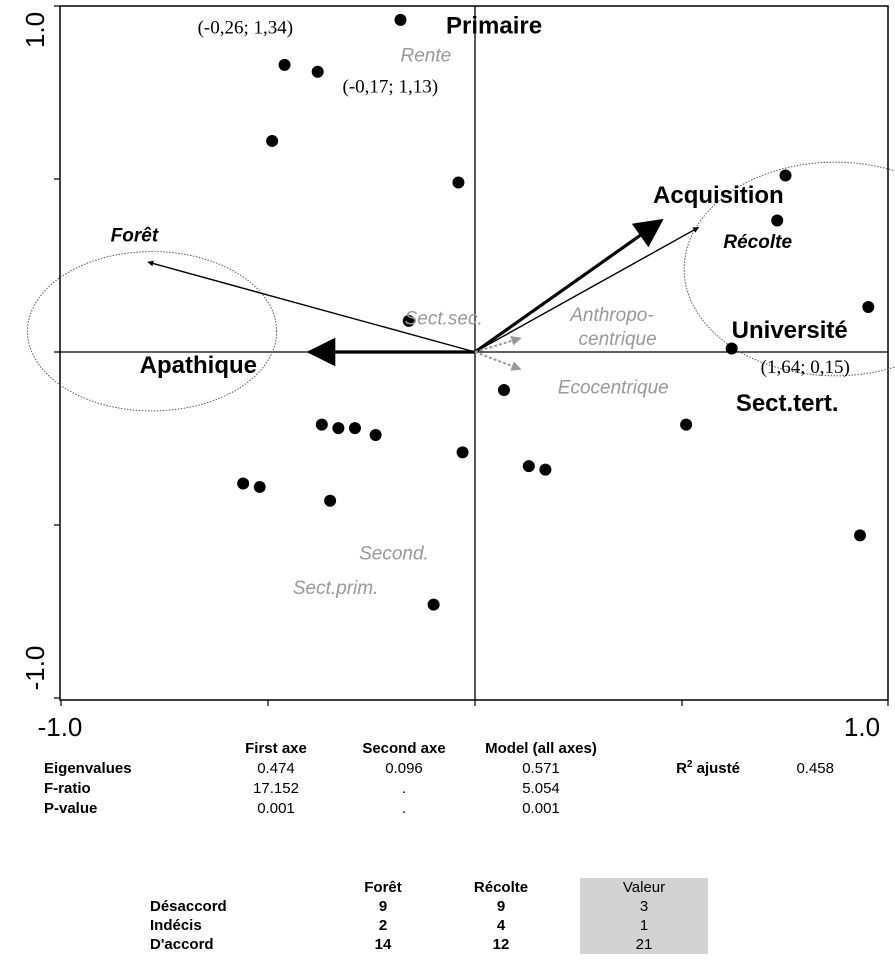 The image size is (895, 975). I want to click on vectors, so click(423, 294).